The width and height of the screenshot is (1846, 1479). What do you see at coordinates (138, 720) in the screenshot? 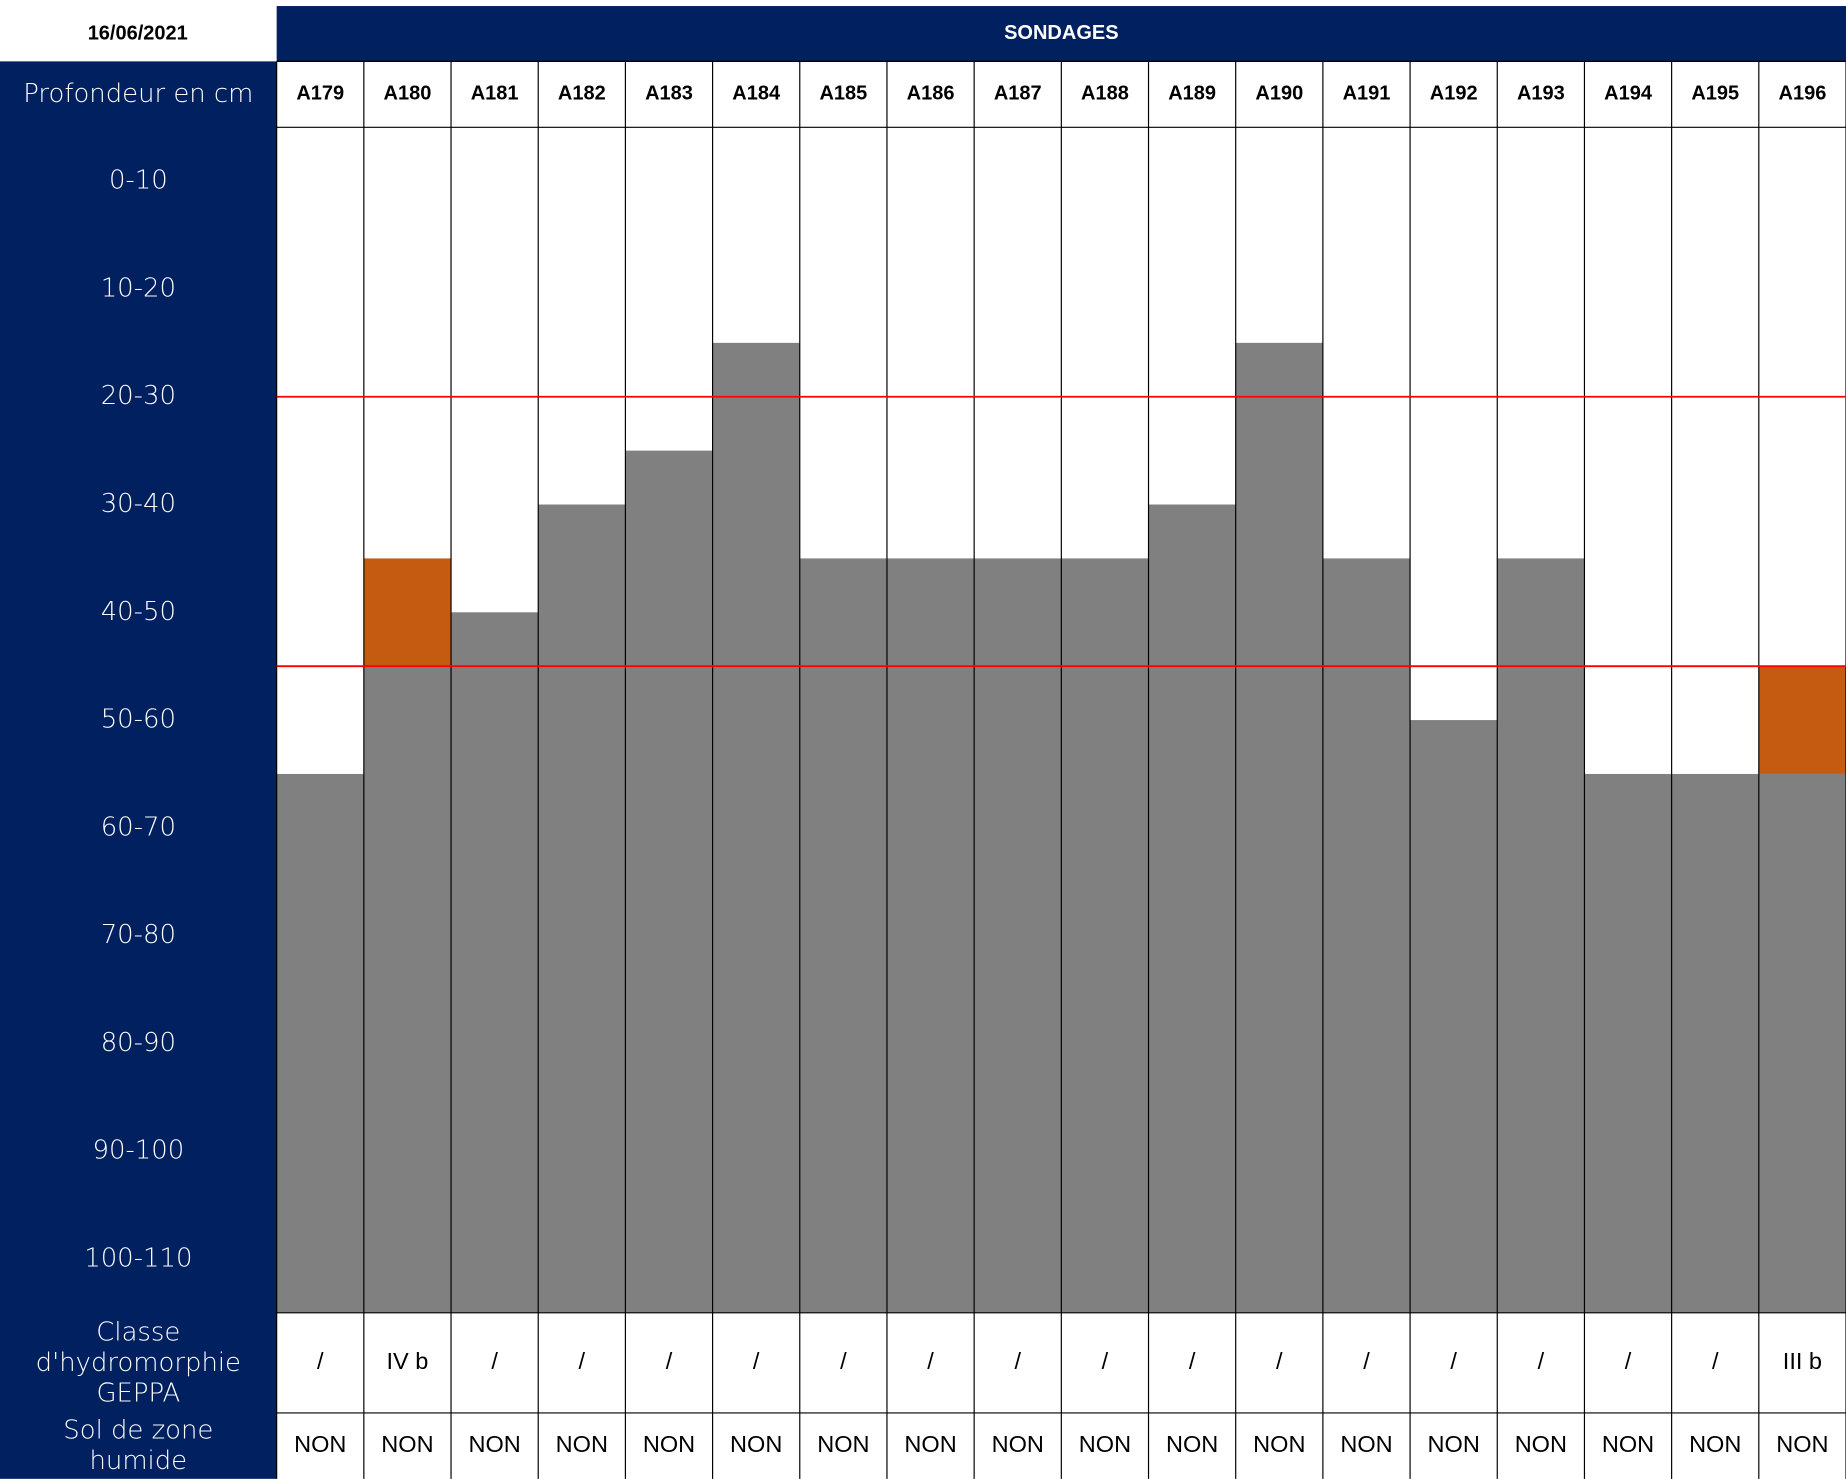
I see `depth-label: 50-60` at bounding box center [138, 720].